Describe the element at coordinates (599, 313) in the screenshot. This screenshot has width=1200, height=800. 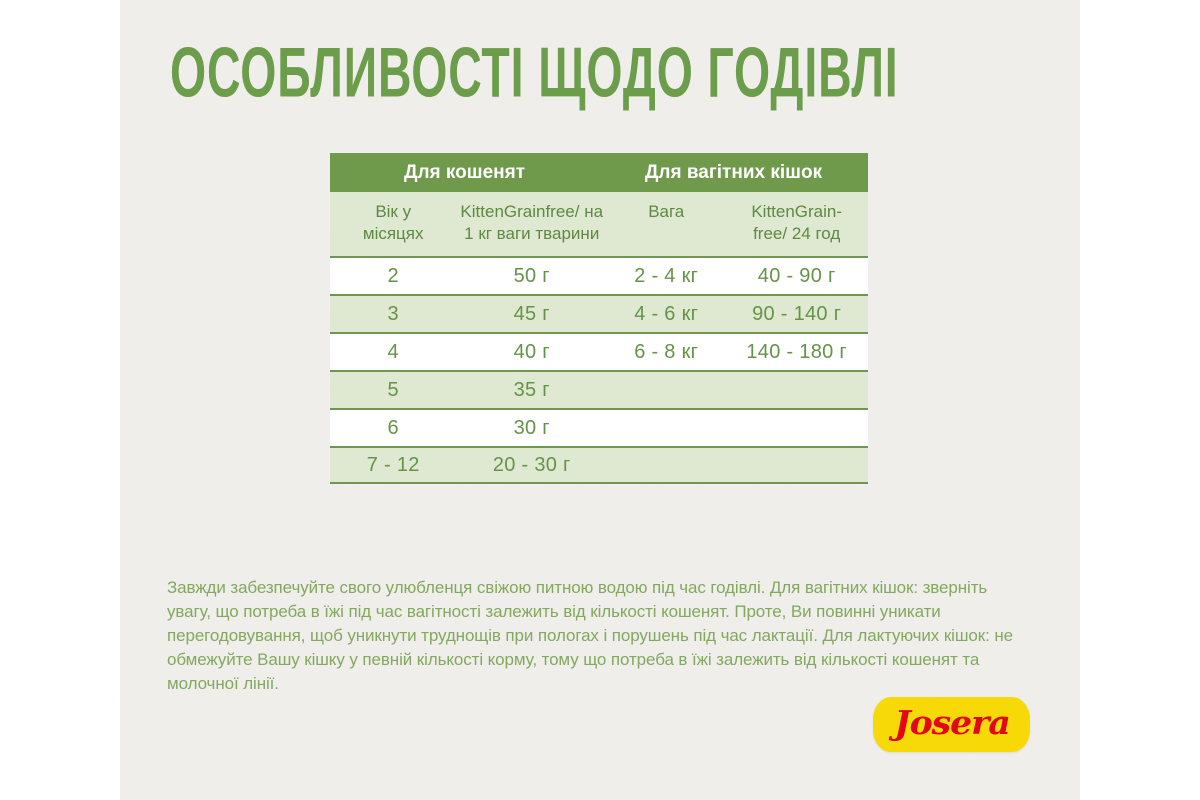
I see `table-row: 3 45 г 4 - 6 кг 90 - 140 г` at that location.